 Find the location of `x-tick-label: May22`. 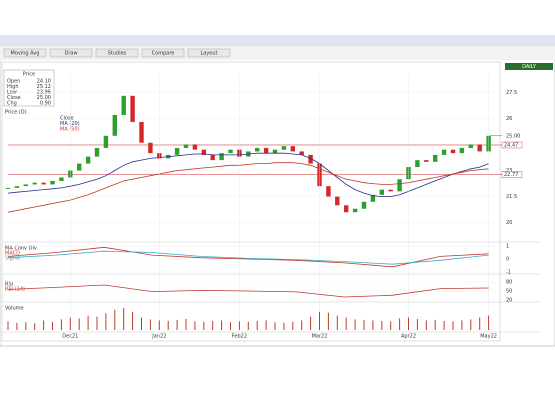

x-tick-label: May22 is located at coordinates (488, 337).